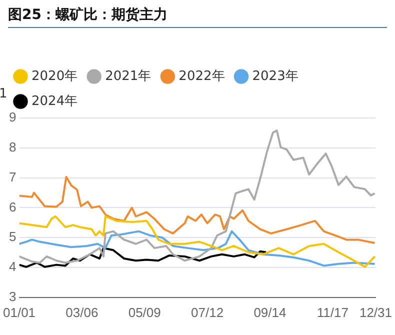 This screenshot has height=335, width=395. Describe the element at coordinates (144, 312) in the screenshot. I see `x-tick-label: 05/09` at that location.